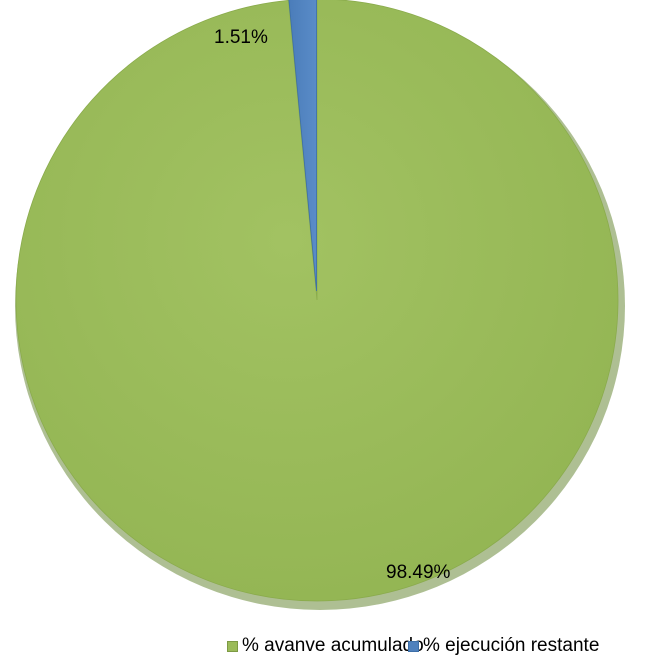  Describe the element at coordinates (511, 645) in the screenshot. I see `legend-label-restante: % ejecución restante` at that location.